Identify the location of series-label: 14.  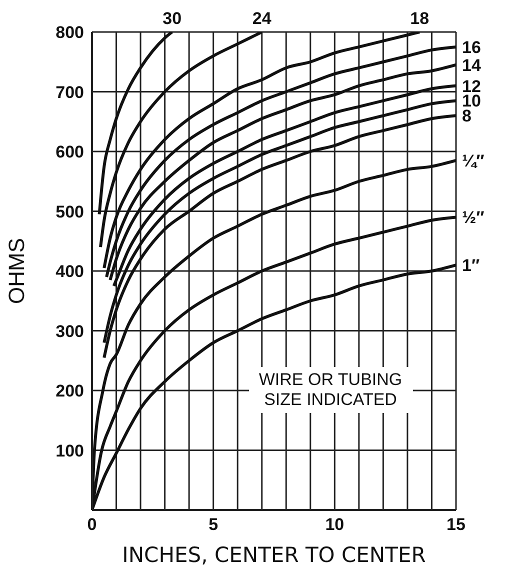
(472, 65).